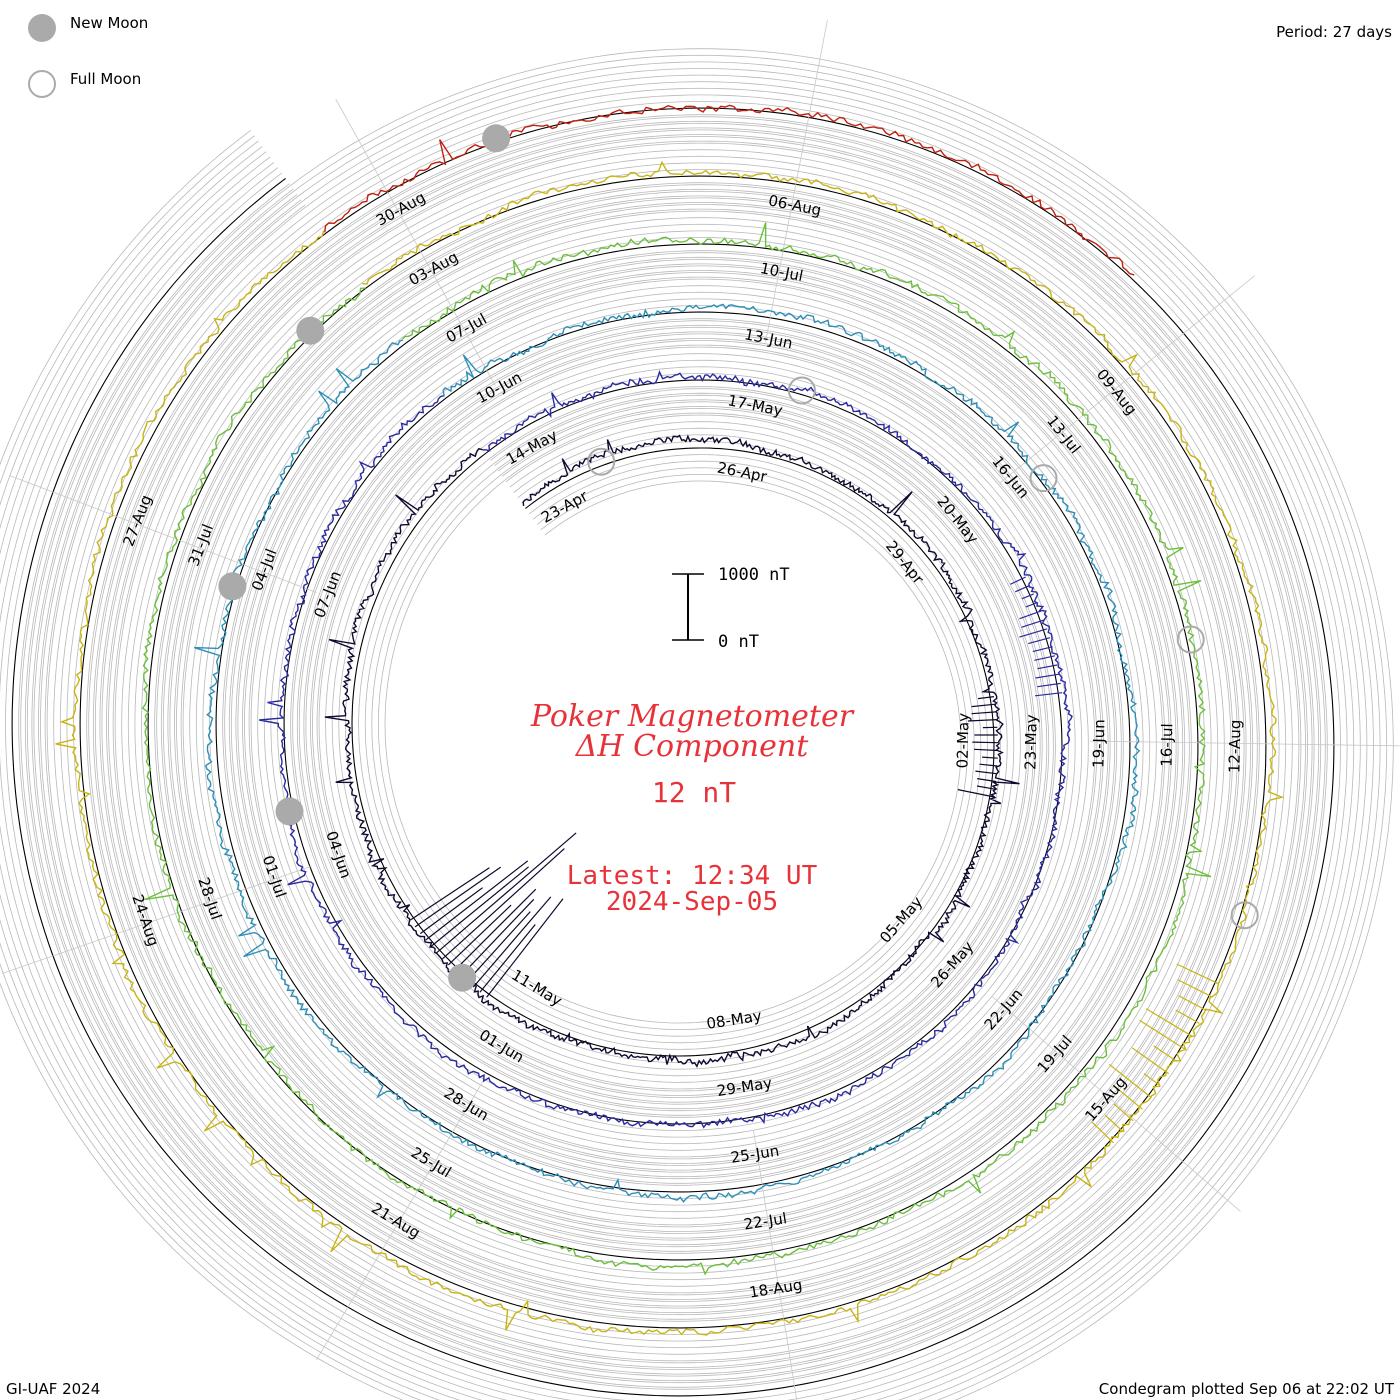 This screenshot has width=1400, height=1400. Describe the element at coordinates (754, 1154) in the screenshot. I see `date-label: 25-Jun` at that location.